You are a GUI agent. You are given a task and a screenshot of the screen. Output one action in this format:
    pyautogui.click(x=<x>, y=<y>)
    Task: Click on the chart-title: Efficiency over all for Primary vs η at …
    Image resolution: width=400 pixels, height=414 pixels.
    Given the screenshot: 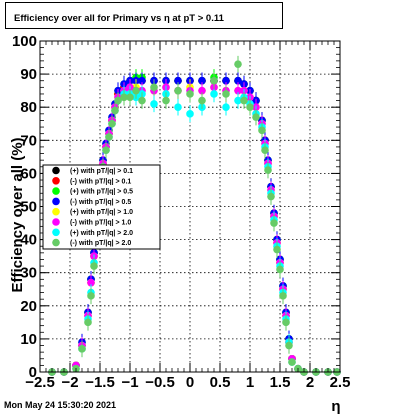 What is the action you would take?
    pyautogui.click(x=119, y=18)
    